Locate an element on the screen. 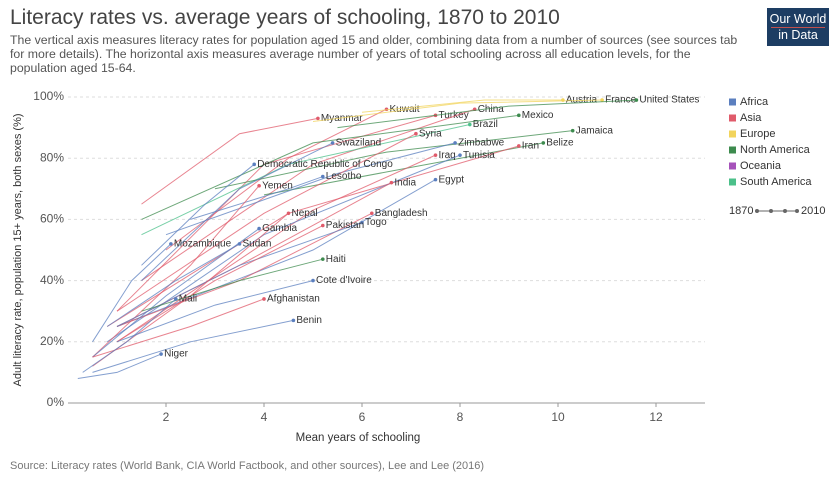  legend-label: South America is located at coordinates (776, 182).